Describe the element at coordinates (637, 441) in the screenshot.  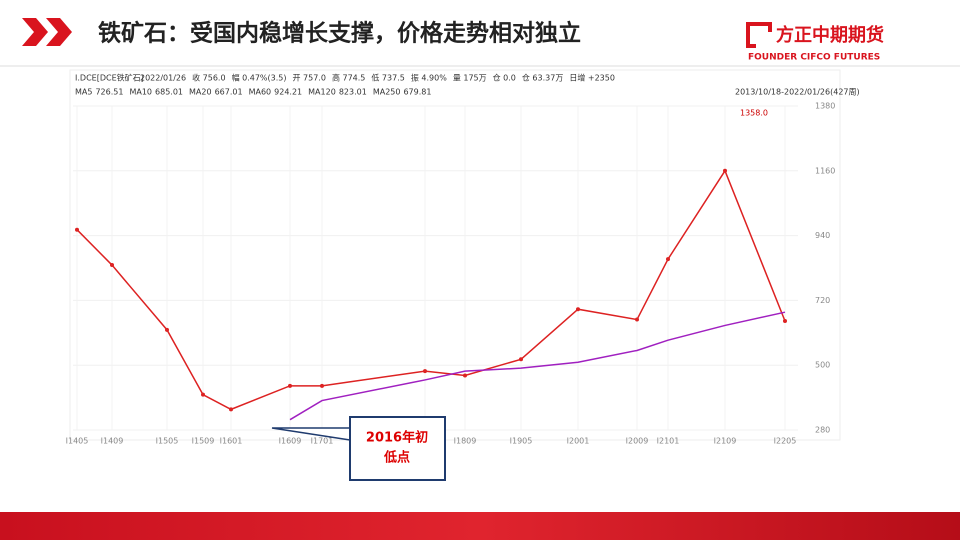
I see `x-tick-label: I2009` at that location.